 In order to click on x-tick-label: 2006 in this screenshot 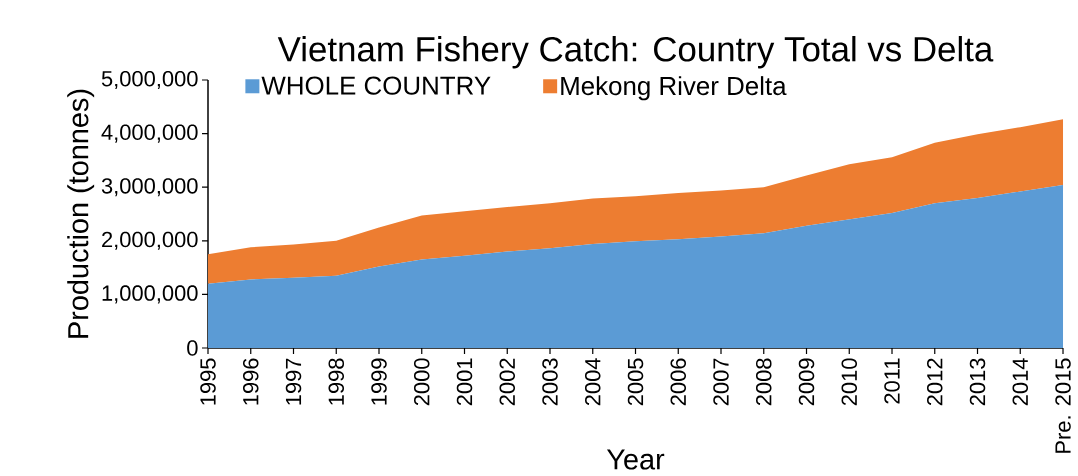, I will do `click(678, 382)`.